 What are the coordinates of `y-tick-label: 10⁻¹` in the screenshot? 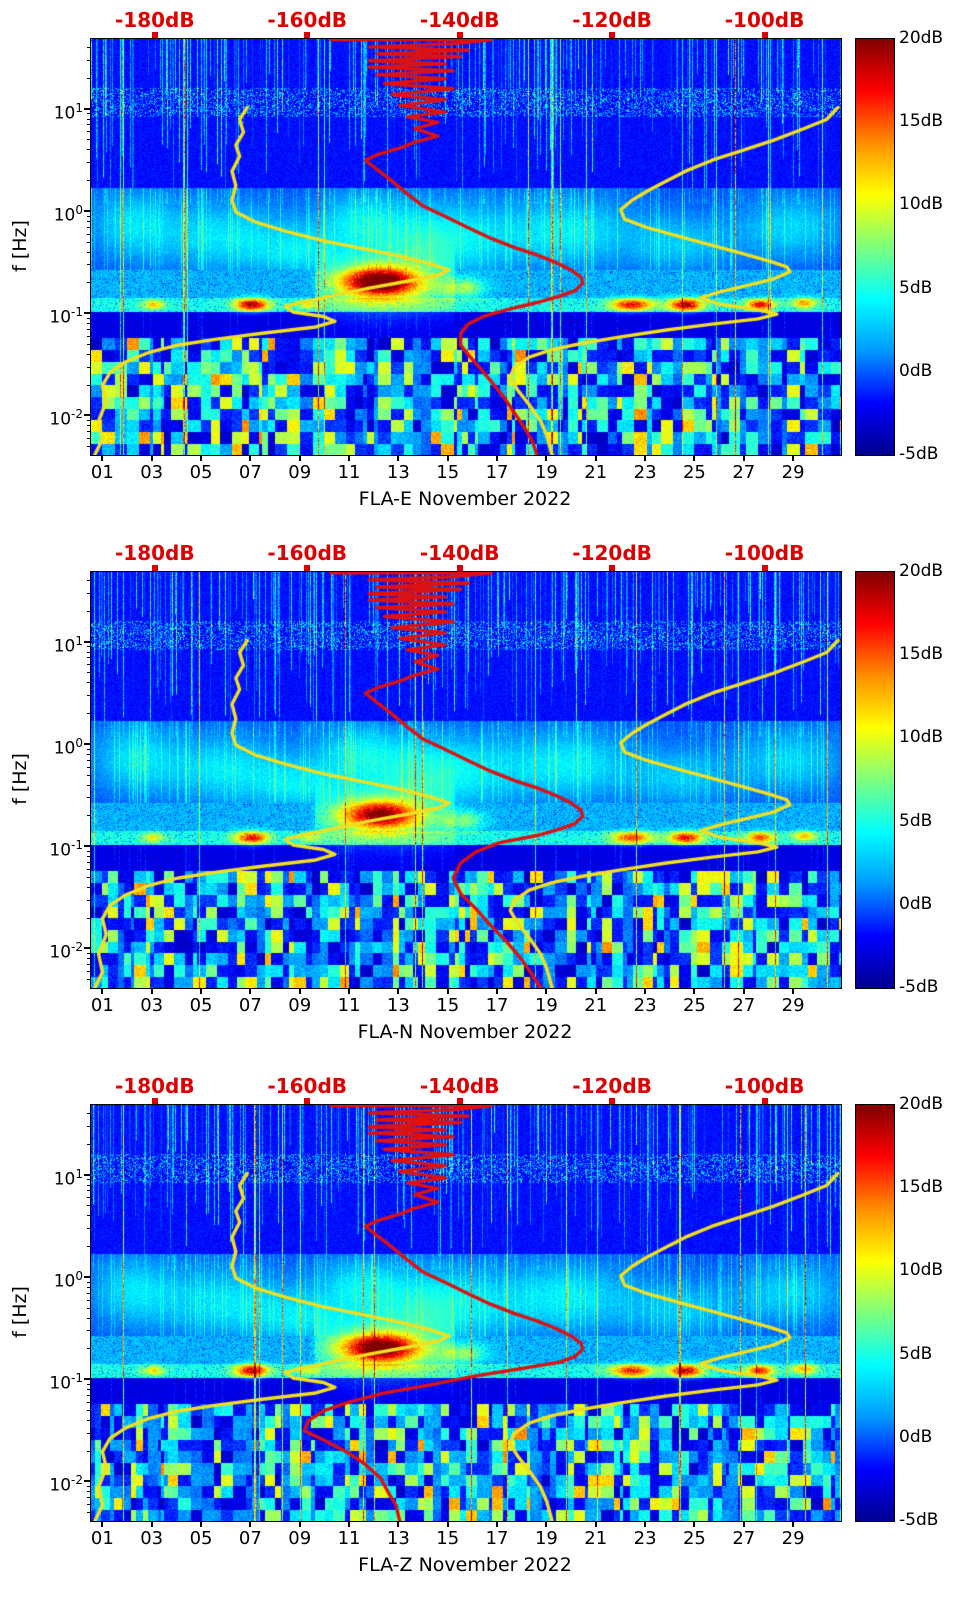 It's located at (66, 1382).